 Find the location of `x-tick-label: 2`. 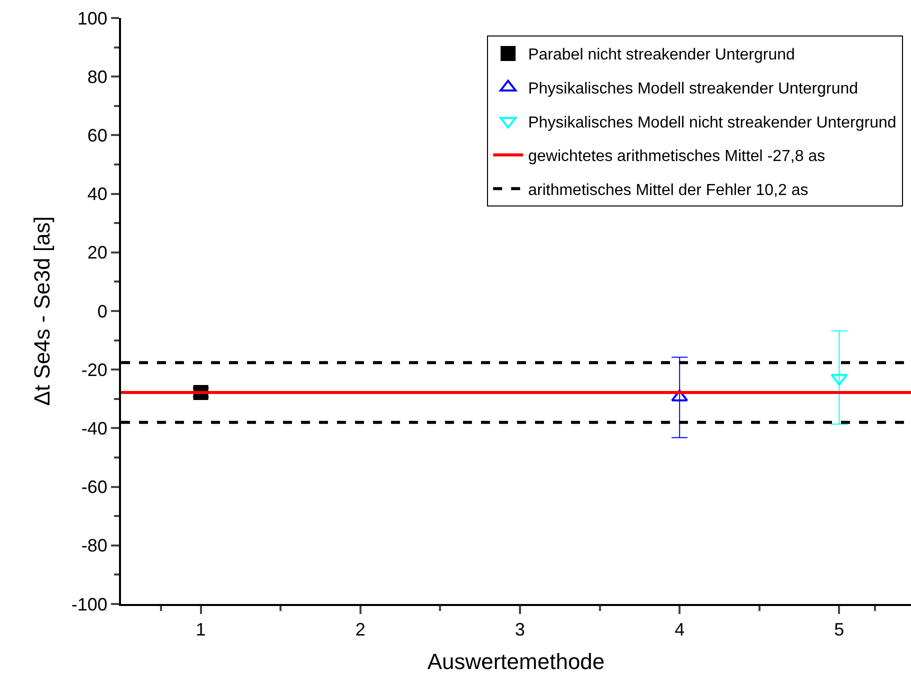

x-tick-label: 2 is located at coordinates (360, 630).